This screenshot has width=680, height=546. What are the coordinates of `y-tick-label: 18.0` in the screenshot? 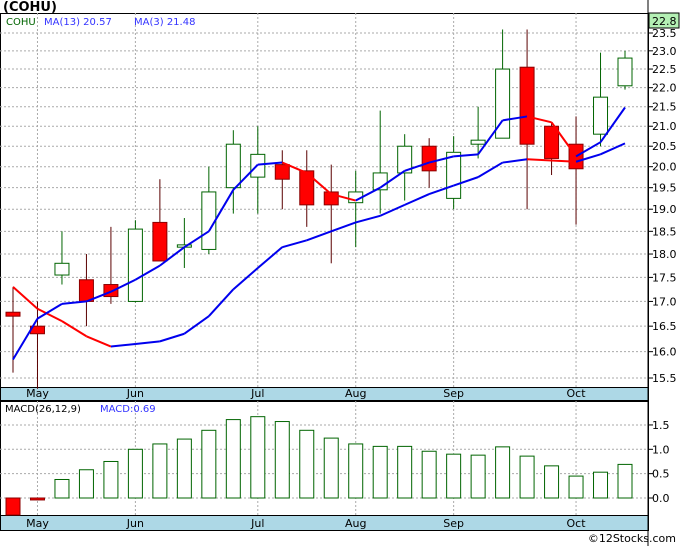 It's located at (664, 254).